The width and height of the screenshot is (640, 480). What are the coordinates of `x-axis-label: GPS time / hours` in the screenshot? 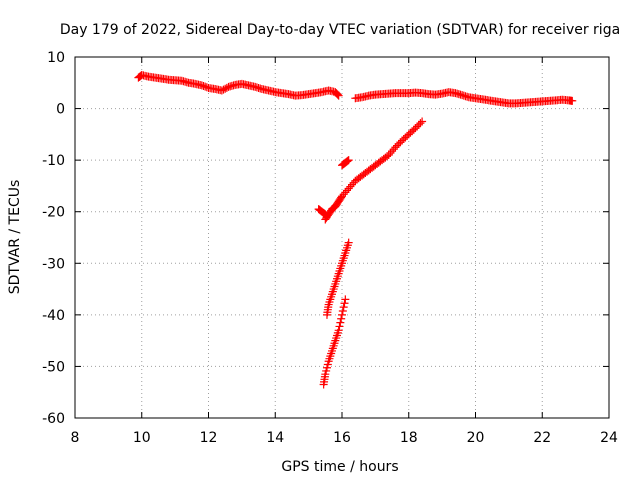 It's located at (339, 467).